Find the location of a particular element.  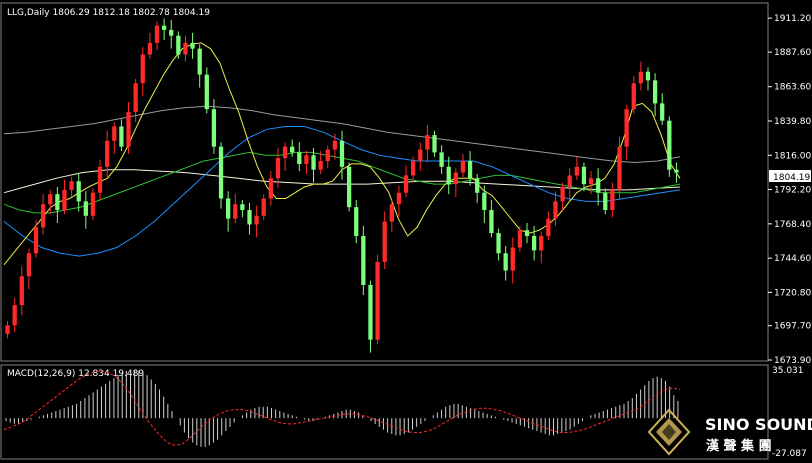

macd-bottom-tick: -27.087 is located at coordinates (789, 454).